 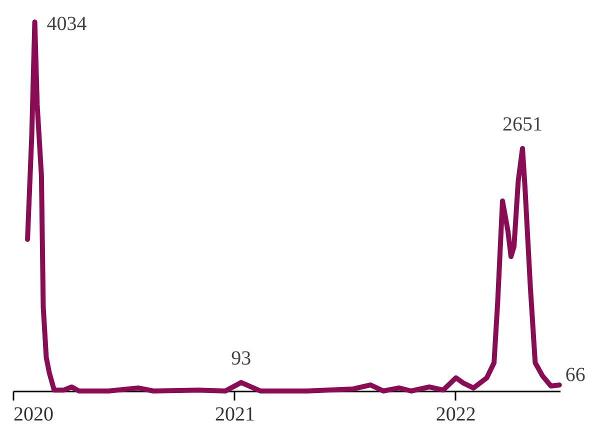 I want to click on data-label: 66, so click(x=575, y=375).